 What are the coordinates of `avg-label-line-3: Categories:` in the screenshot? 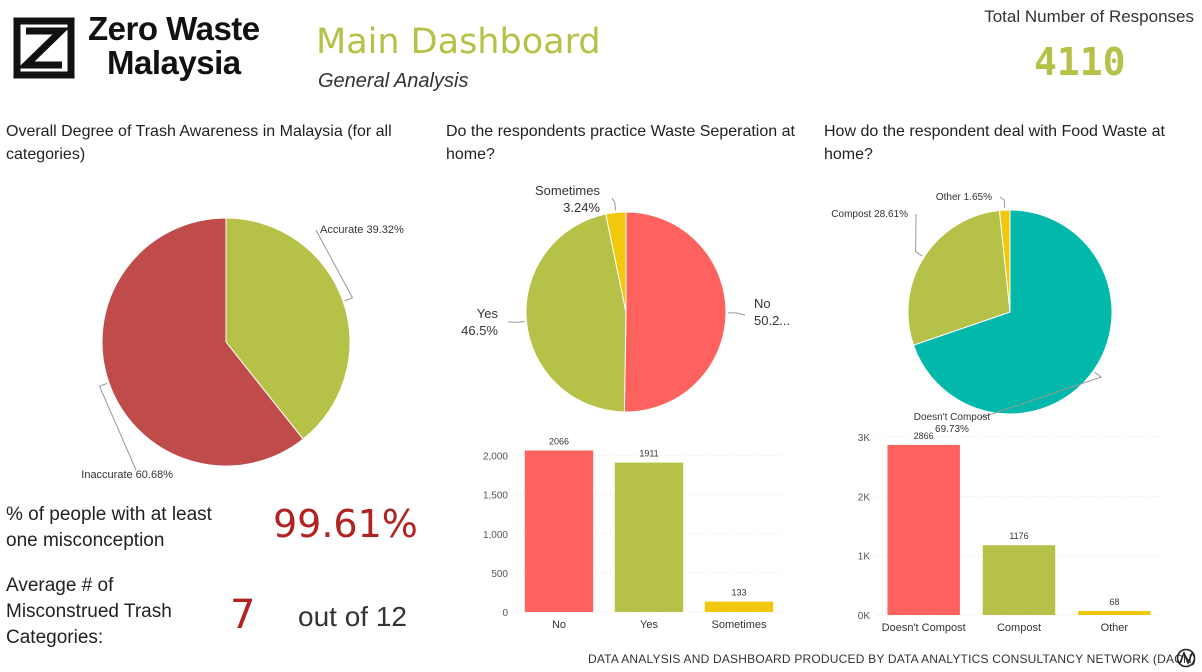 It's located at (55, 637).